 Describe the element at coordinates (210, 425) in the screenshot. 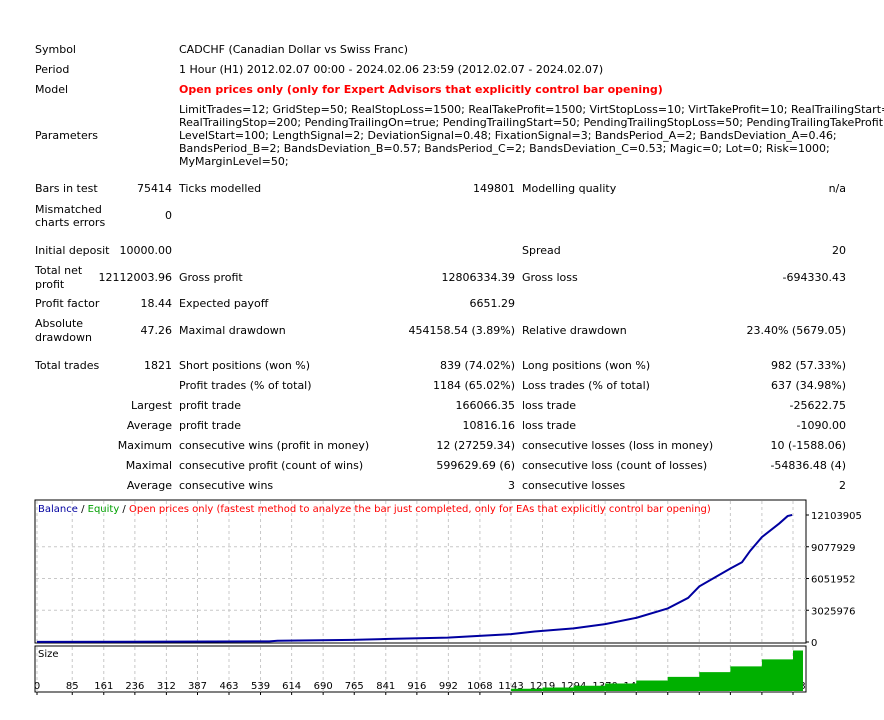

I see `stat-ap-label: profit trade` at that location.